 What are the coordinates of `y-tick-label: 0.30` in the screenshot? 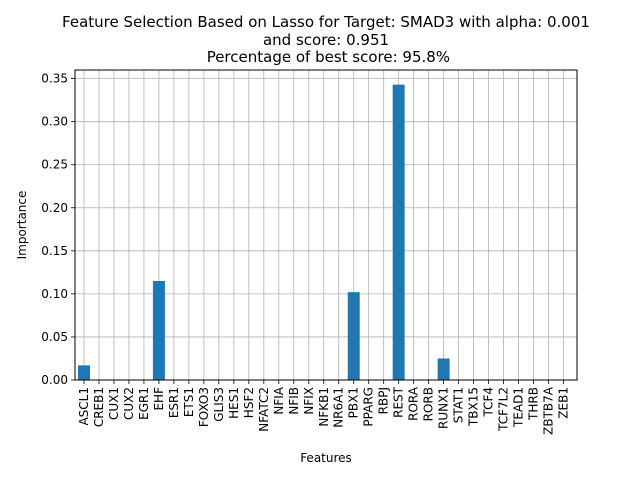 It's located at (54, 122).